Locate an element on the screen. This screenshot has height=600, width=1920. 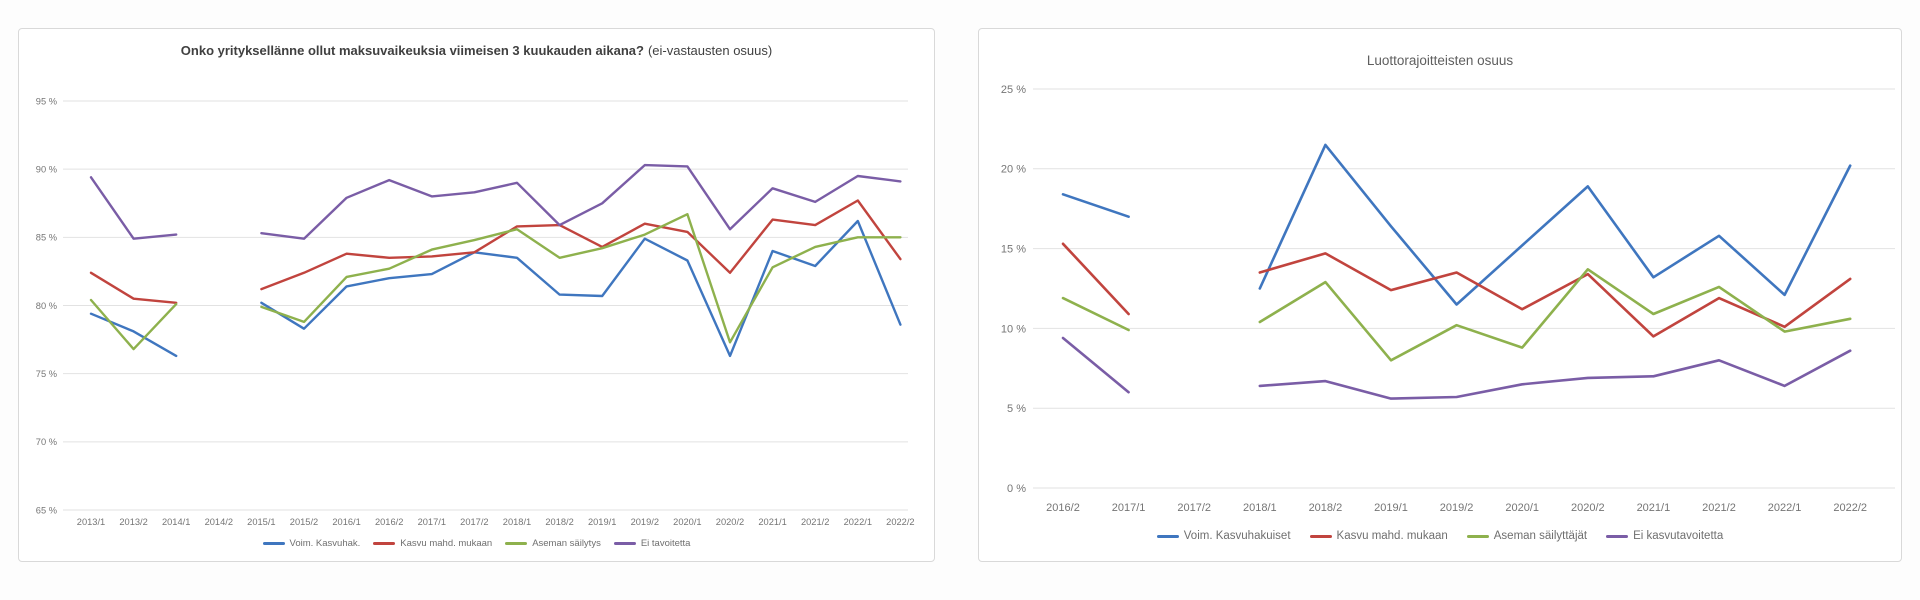
y-tick-label: 25 % is located at coordinates (1013, 90).